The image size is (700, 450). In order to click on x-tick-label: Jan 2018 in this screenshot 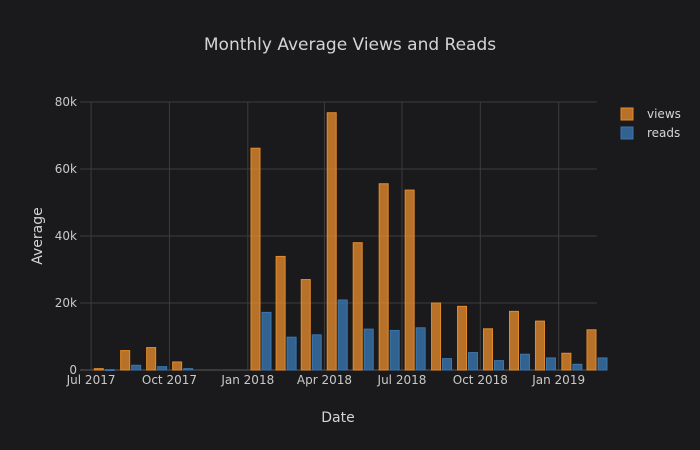, I will do `click(247, 380)`.